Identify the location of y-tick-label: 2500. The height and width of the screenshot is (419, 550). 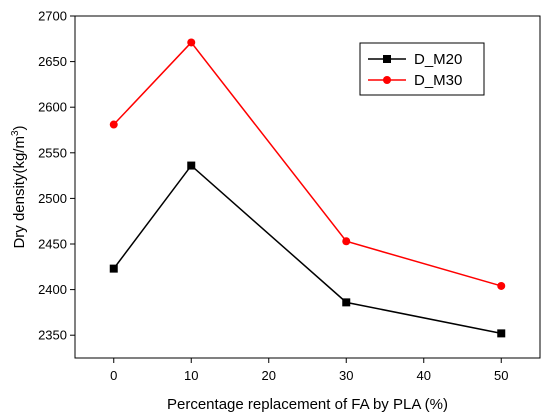
(52, 198).